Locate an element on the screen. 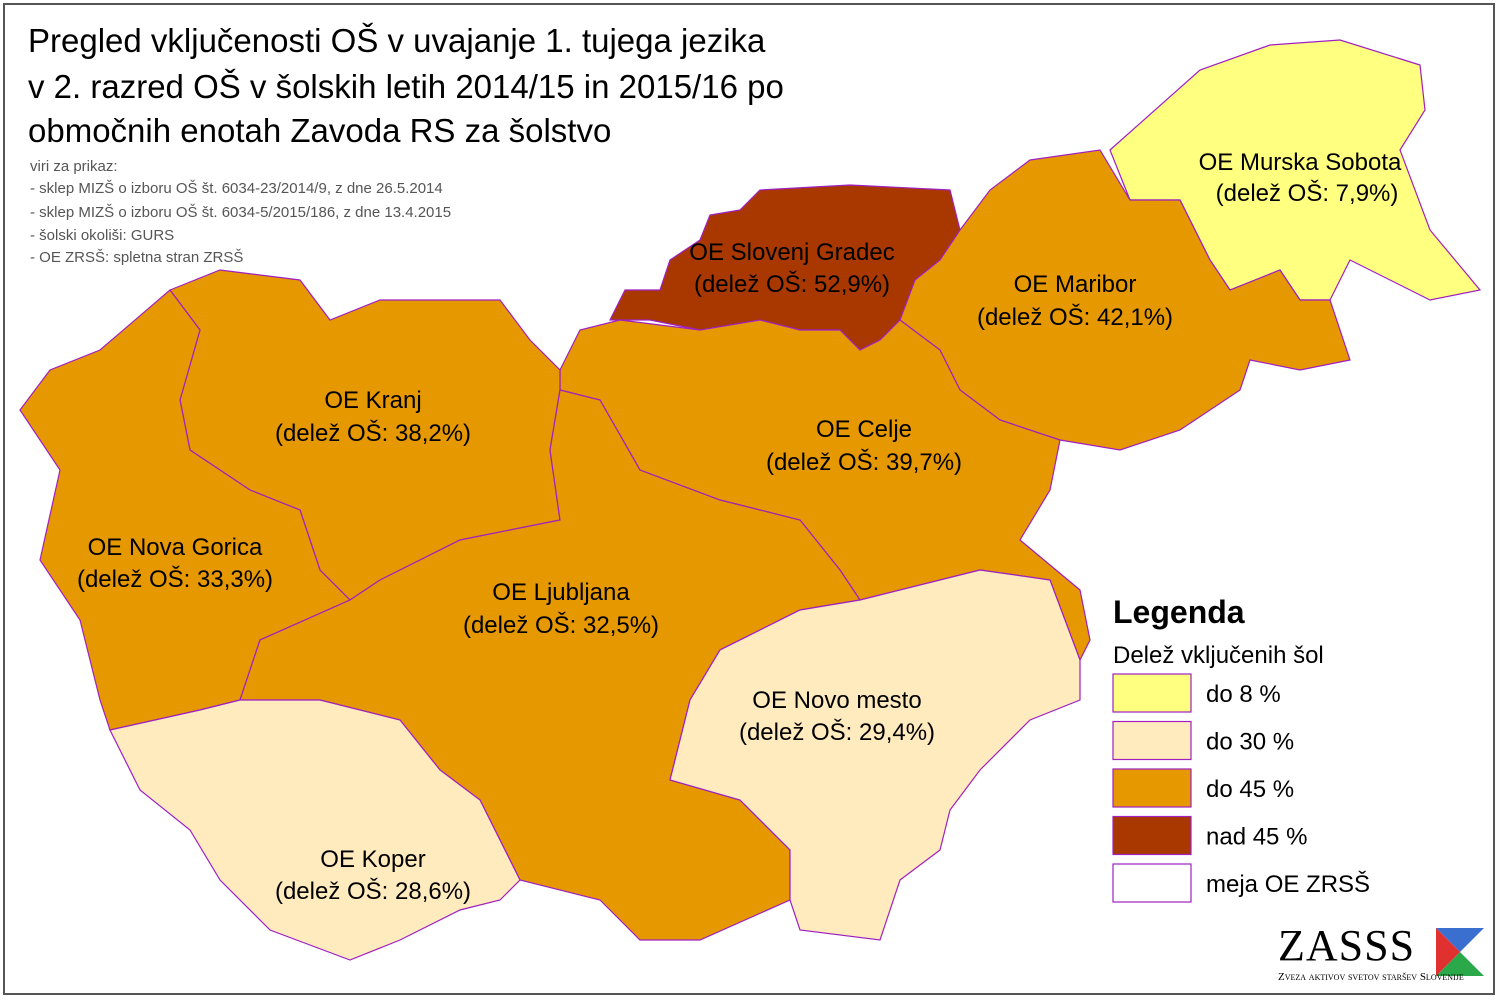 This screenshot has height=1000, width=1501. region-share: (delež OŠ: 39,7%) is located at coordinates (864, 462).